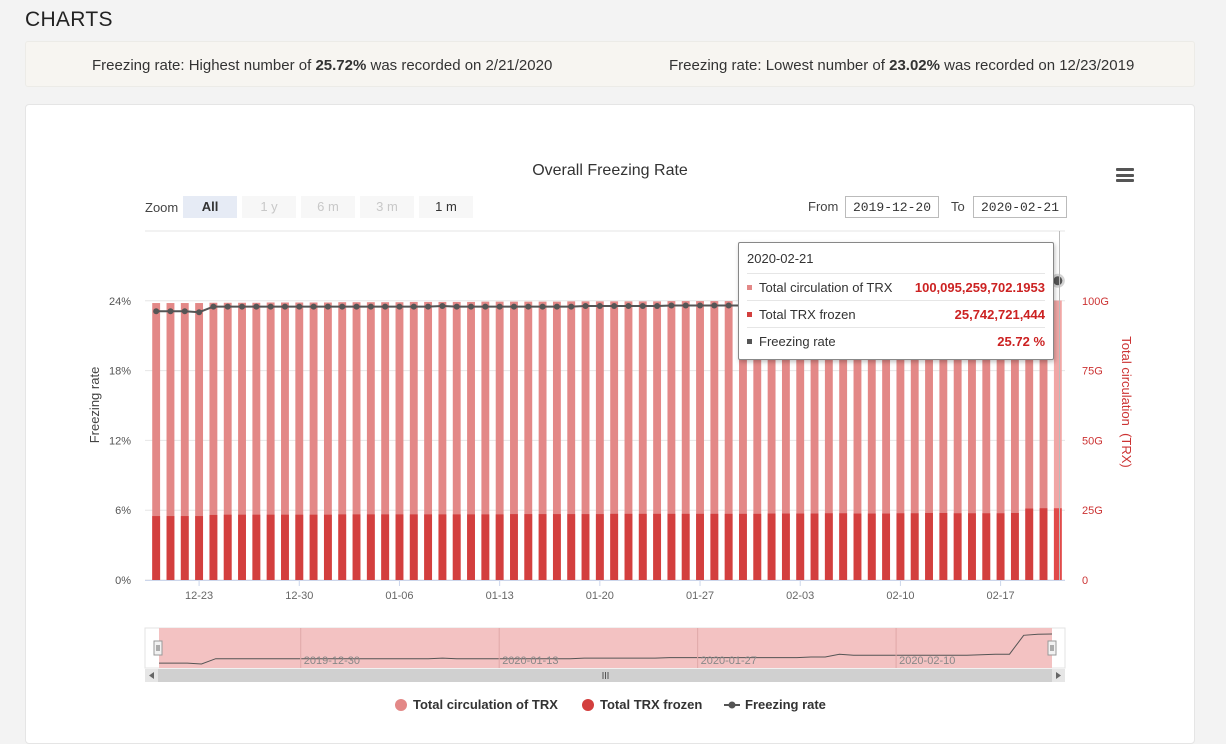 The image size is (1226, 744). Describe the element at coordinates (588, 705) in the screenshot. I see `legend-frozen-marker` at that location.